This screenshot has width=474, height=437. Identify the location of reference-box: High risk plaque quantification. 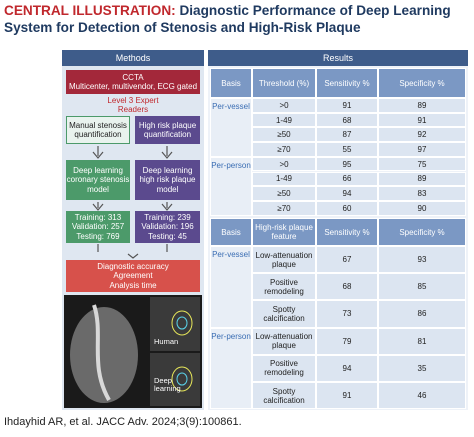
(167, 130).